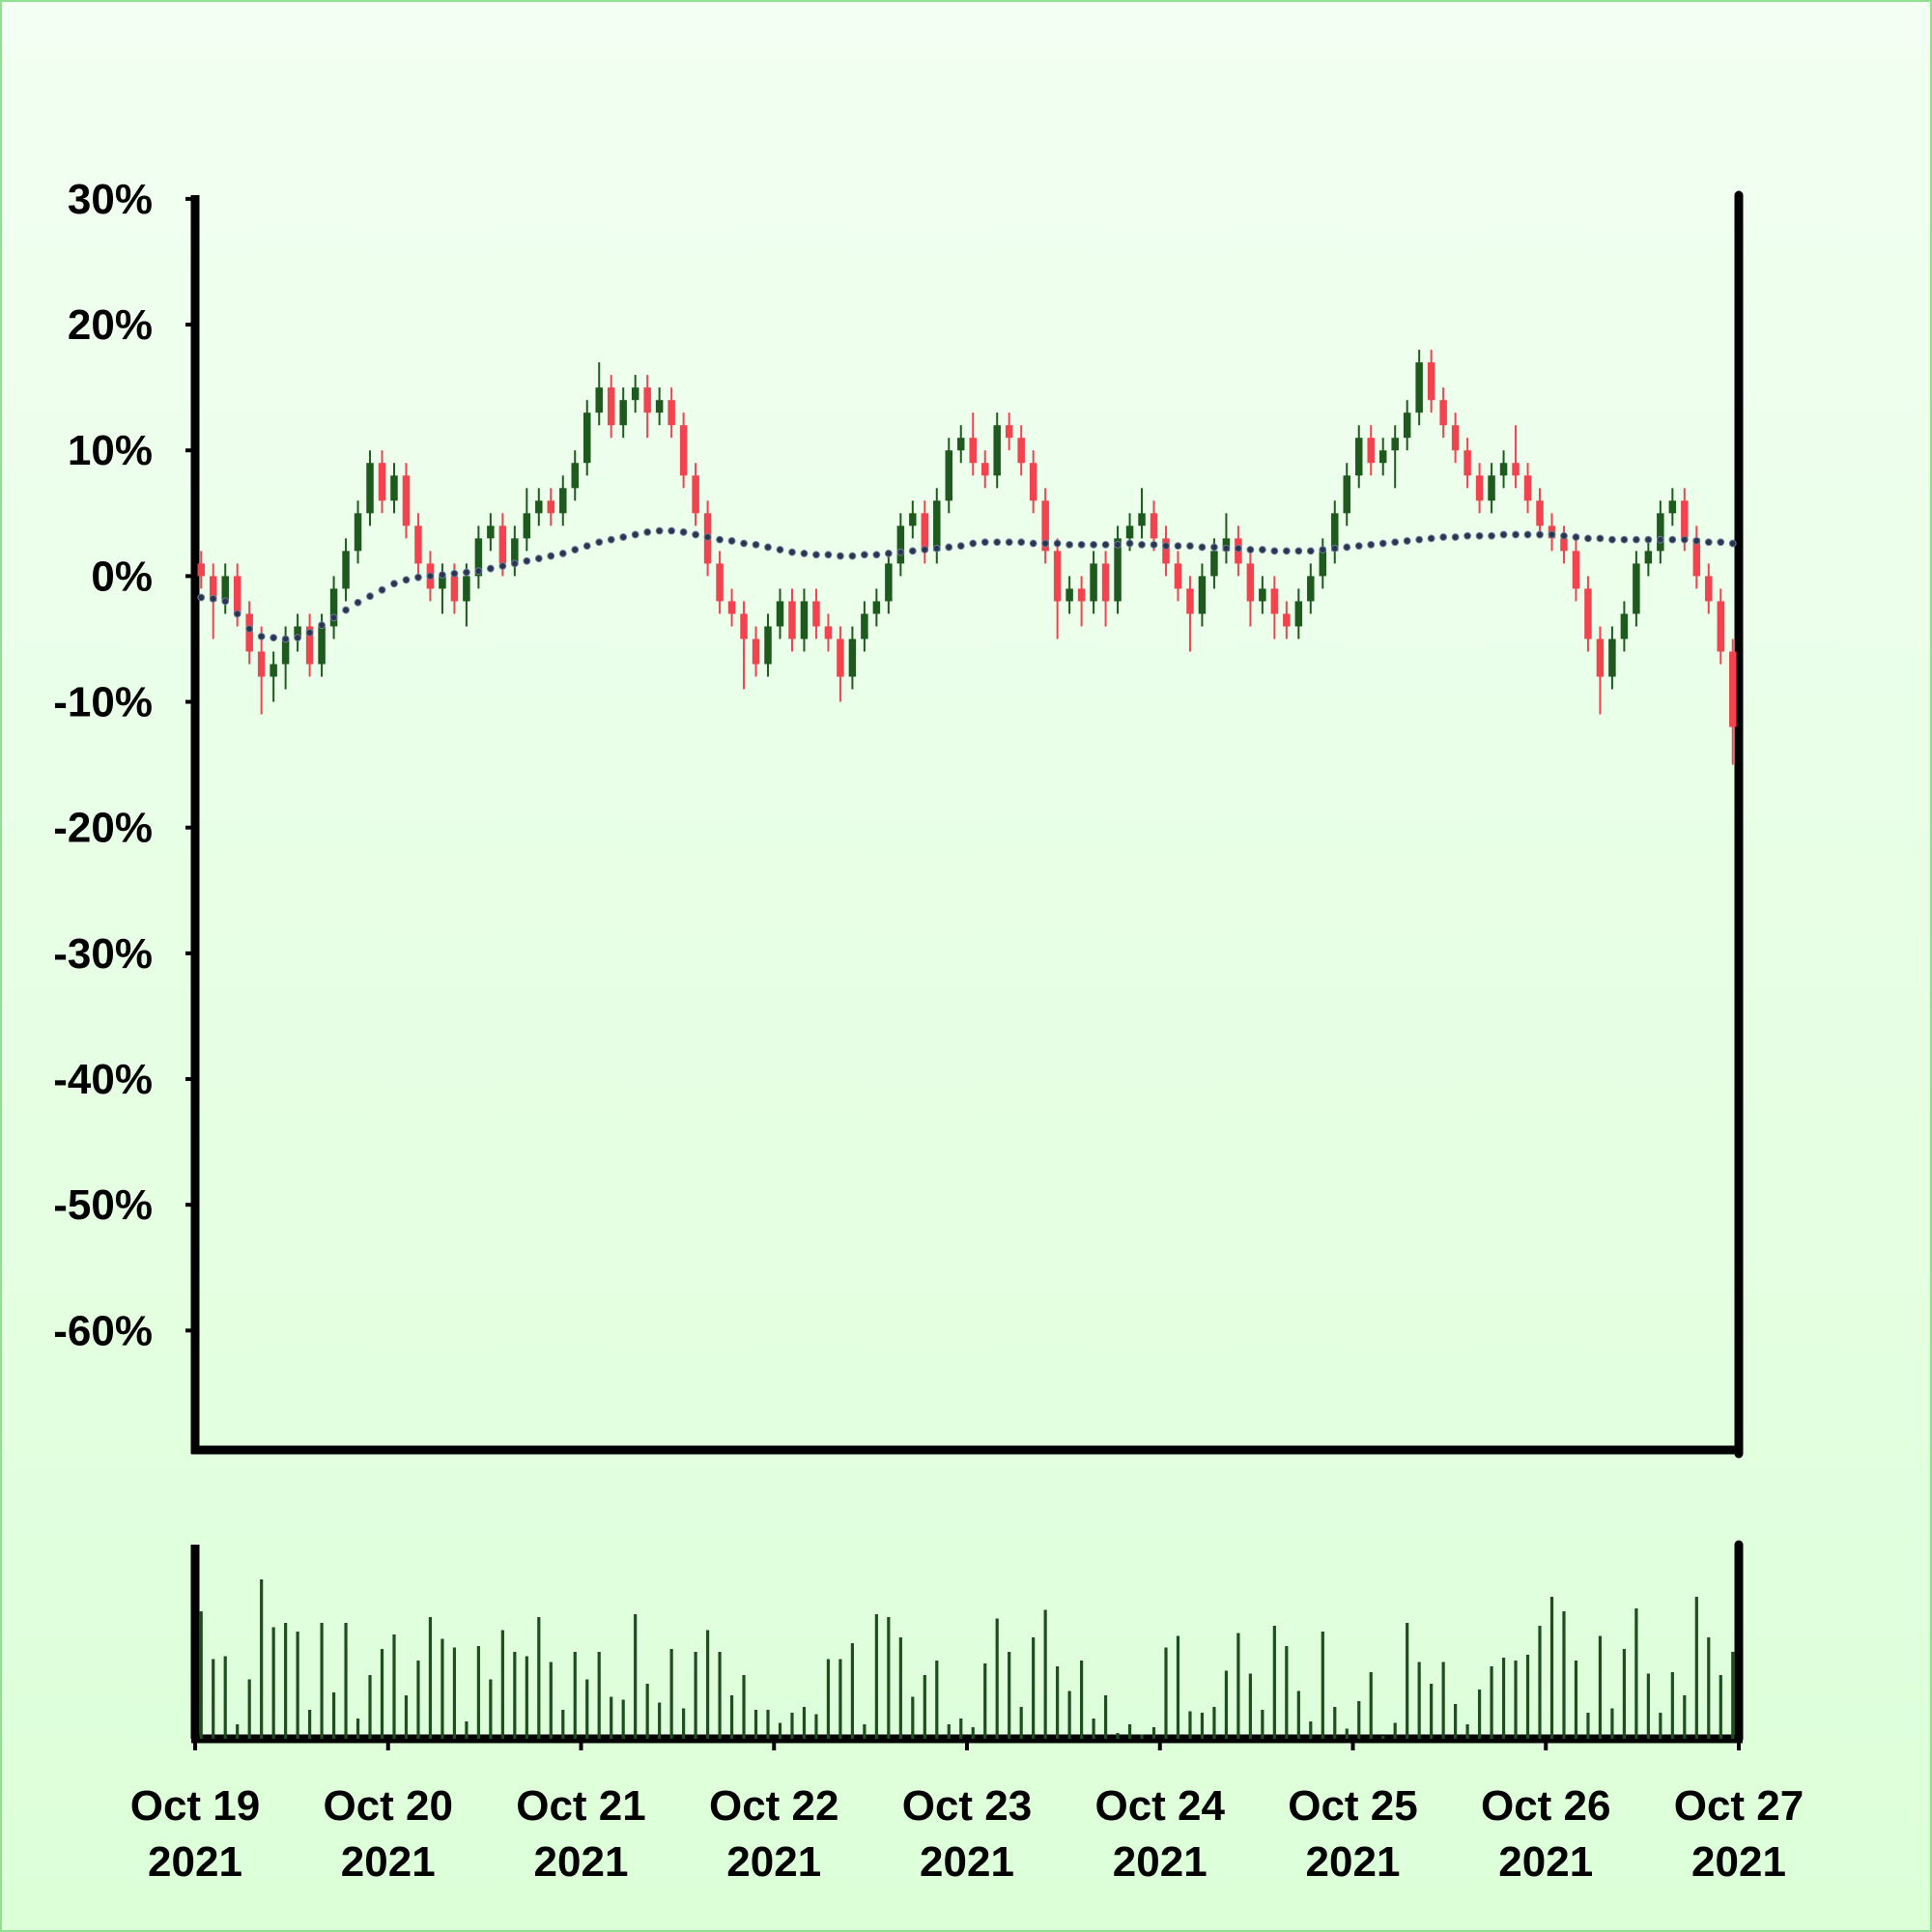 This screenshot has width=1932, height=1932. What do you see at coordinates (1739, 1834) in the screenshot?
I see `x-tick-label: Oct 27 2021` at bounding box center [1739, 1834].